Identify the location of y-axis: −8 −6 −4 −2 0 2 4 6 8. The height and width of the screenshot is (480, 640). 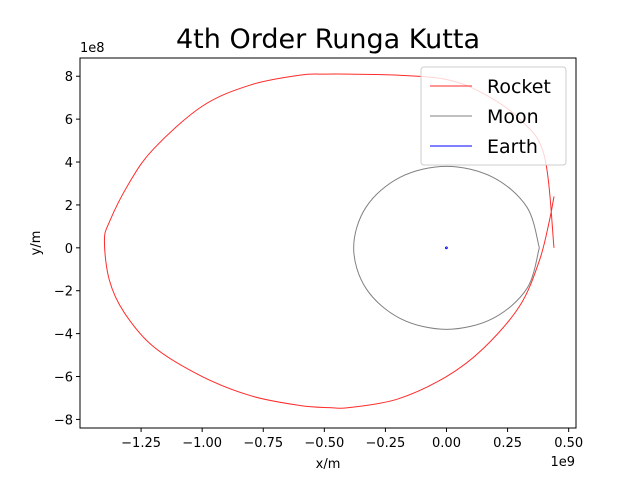
(67, 249).